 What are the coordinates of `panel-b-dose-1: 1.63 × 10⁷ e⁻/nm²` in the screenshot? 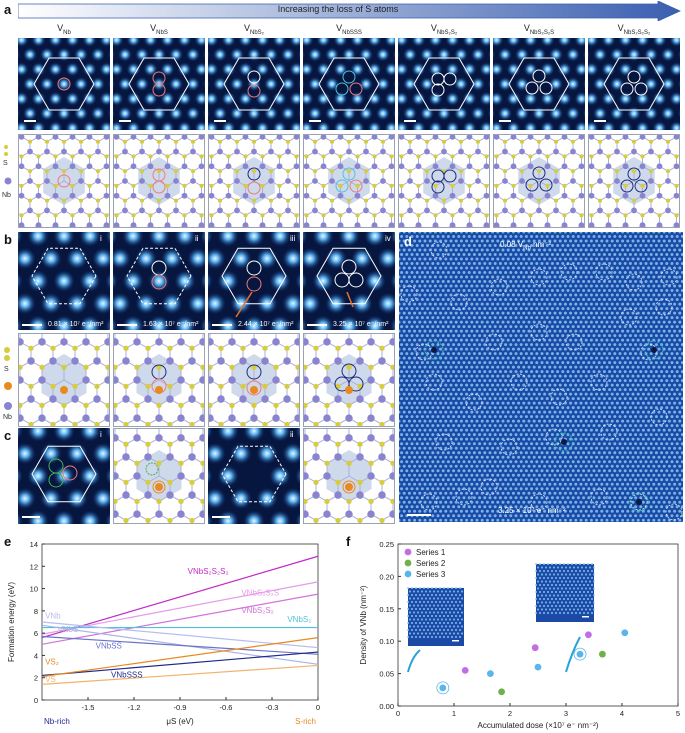 It's located at (171, 324).